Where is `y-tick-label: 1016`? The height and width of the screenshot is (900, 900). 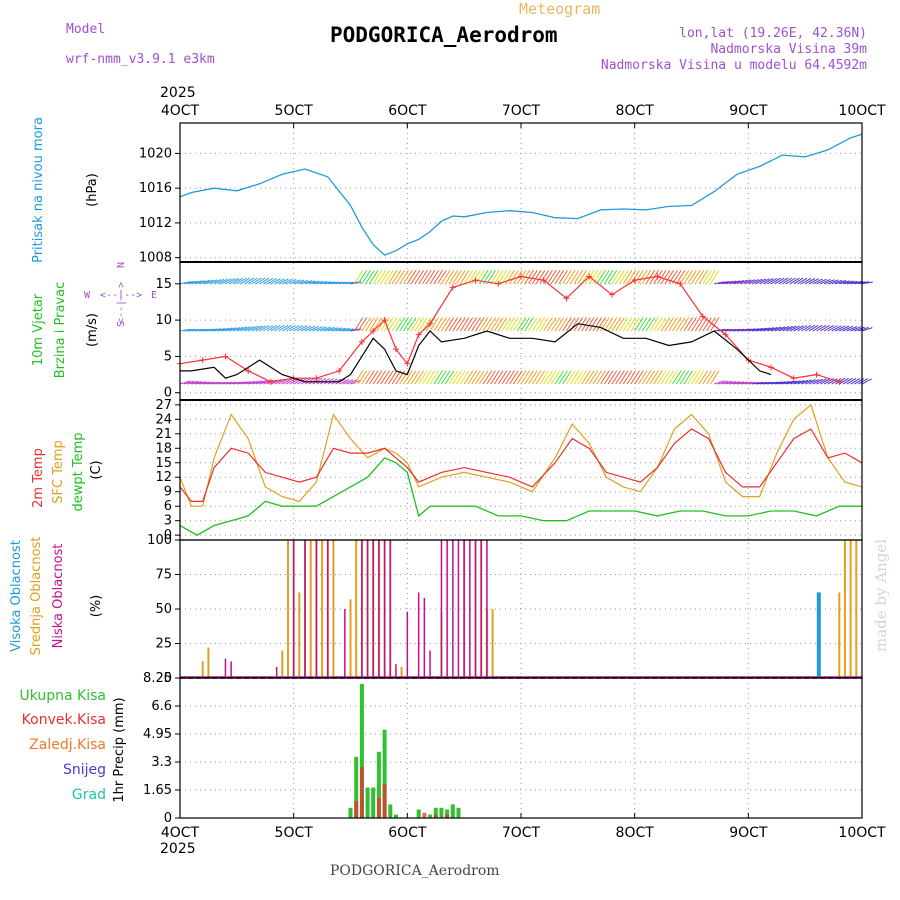 y-tick-label: 1016 is located at coordinates (155, 188).